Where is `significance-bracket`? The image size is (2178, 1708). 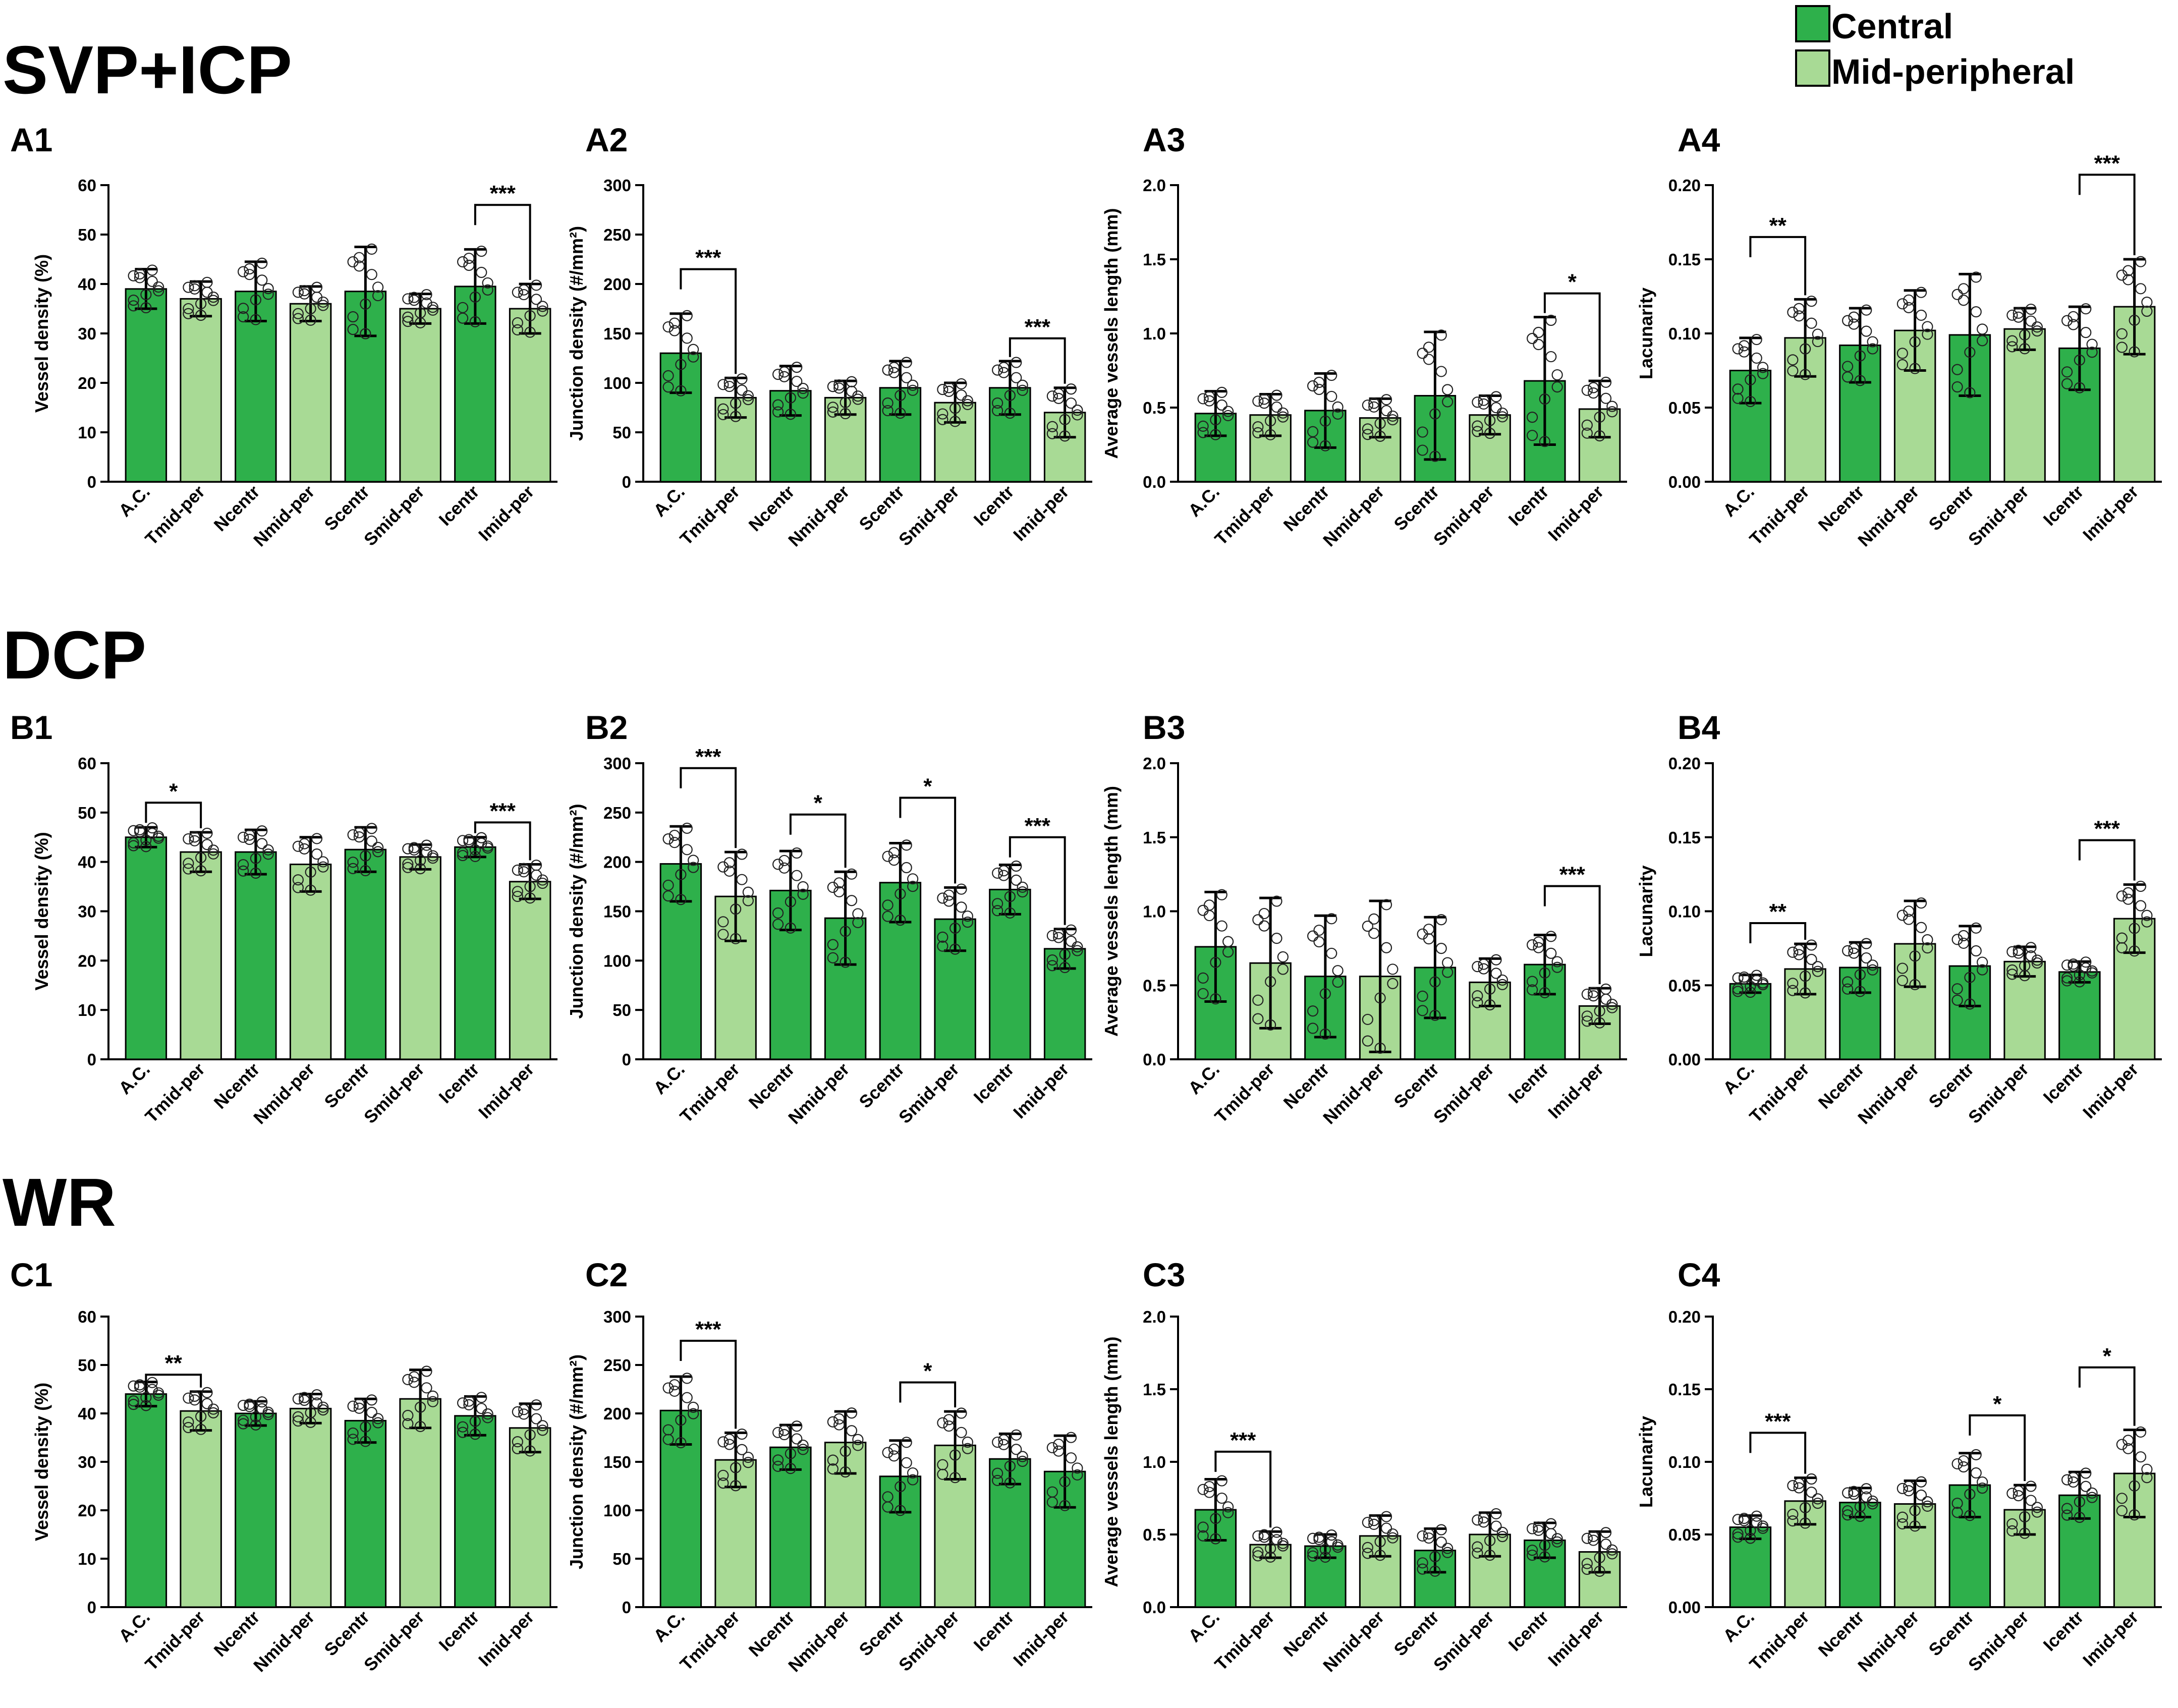
significance-bracket is located at coordinates (818, 840).